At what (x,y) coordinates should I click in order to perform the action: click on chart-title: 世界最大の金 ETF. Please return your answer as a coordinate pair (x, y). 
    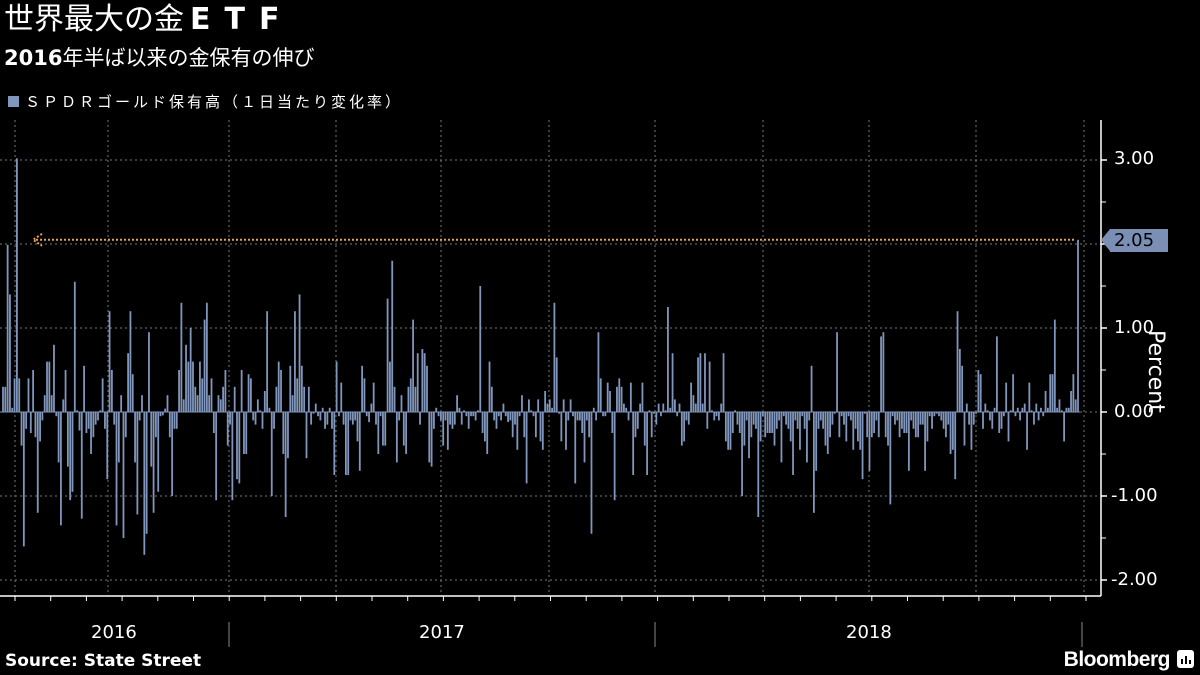
    Looking at the image, I should click on (149, 19).